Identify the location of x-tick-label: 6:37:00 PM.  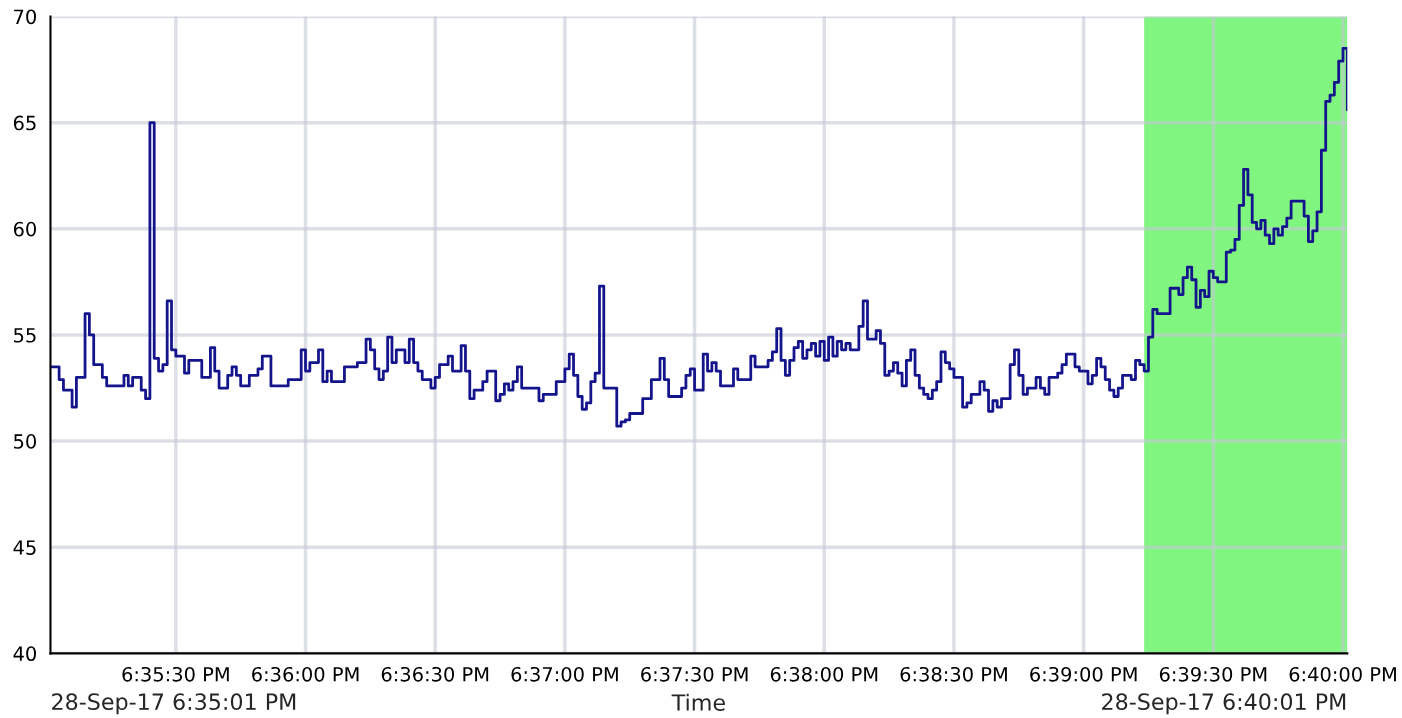
(564, 674).